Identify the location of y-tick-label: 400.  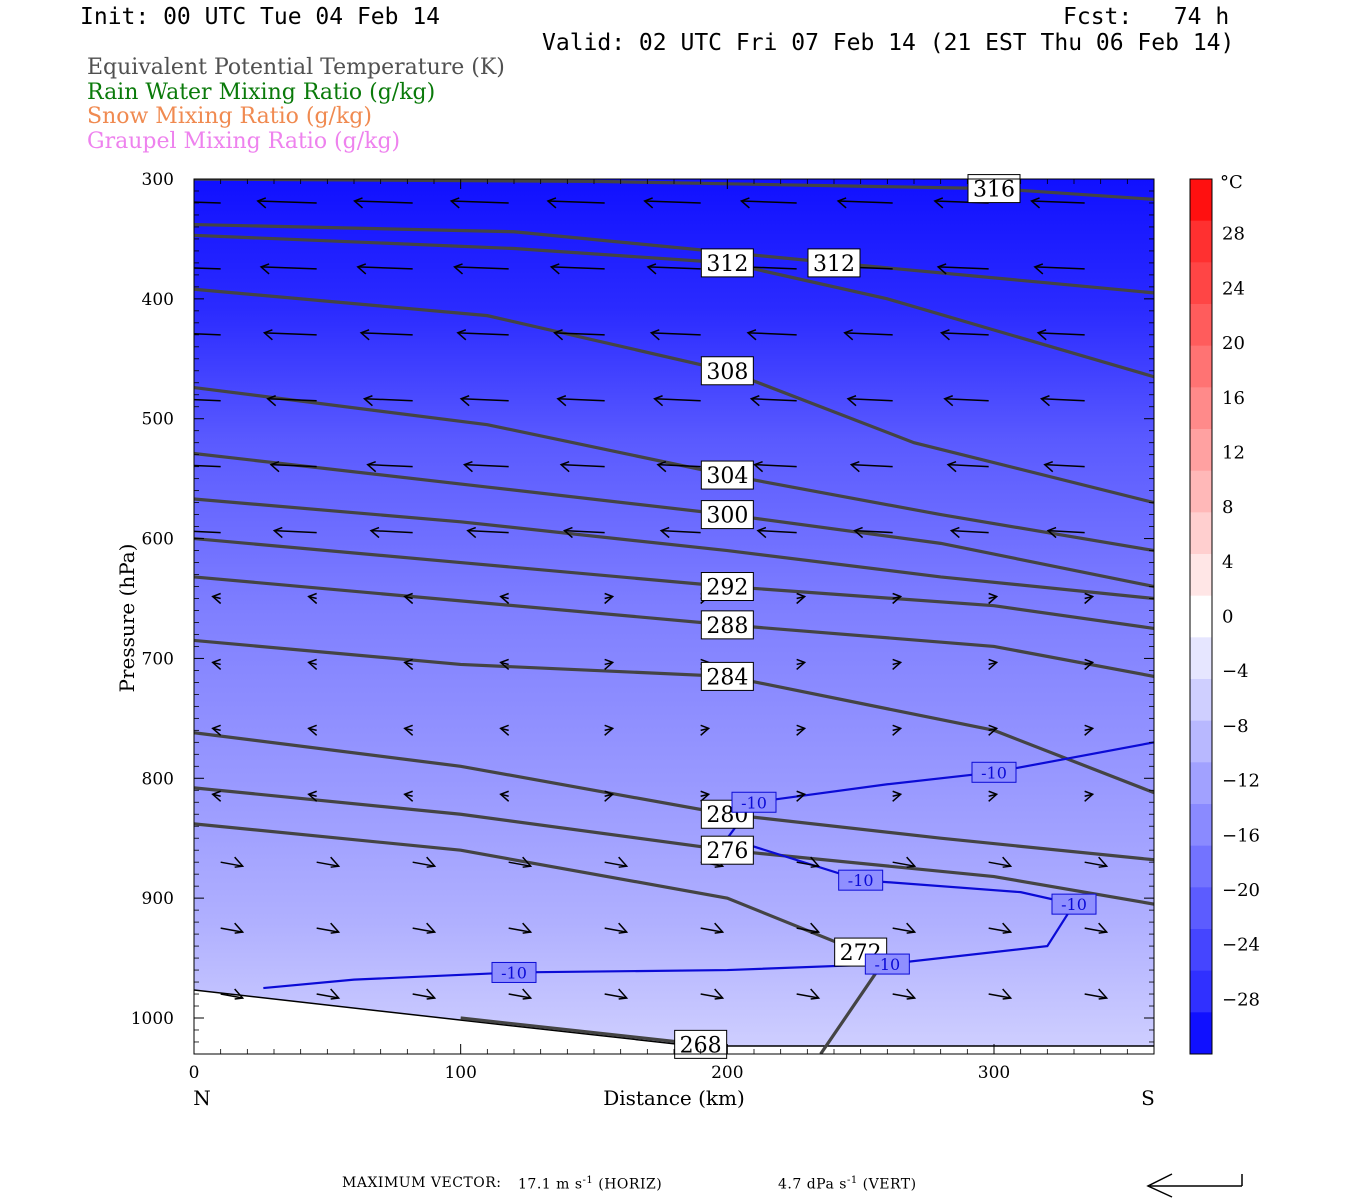
(158, 300).